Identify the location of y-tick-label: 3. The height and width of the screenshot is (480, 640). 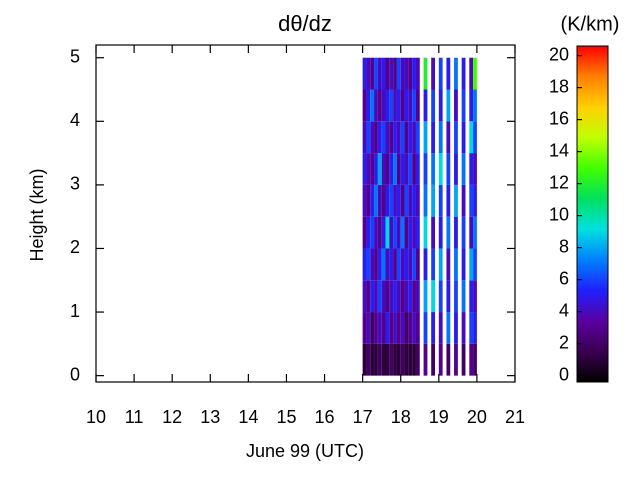
(75, 184).